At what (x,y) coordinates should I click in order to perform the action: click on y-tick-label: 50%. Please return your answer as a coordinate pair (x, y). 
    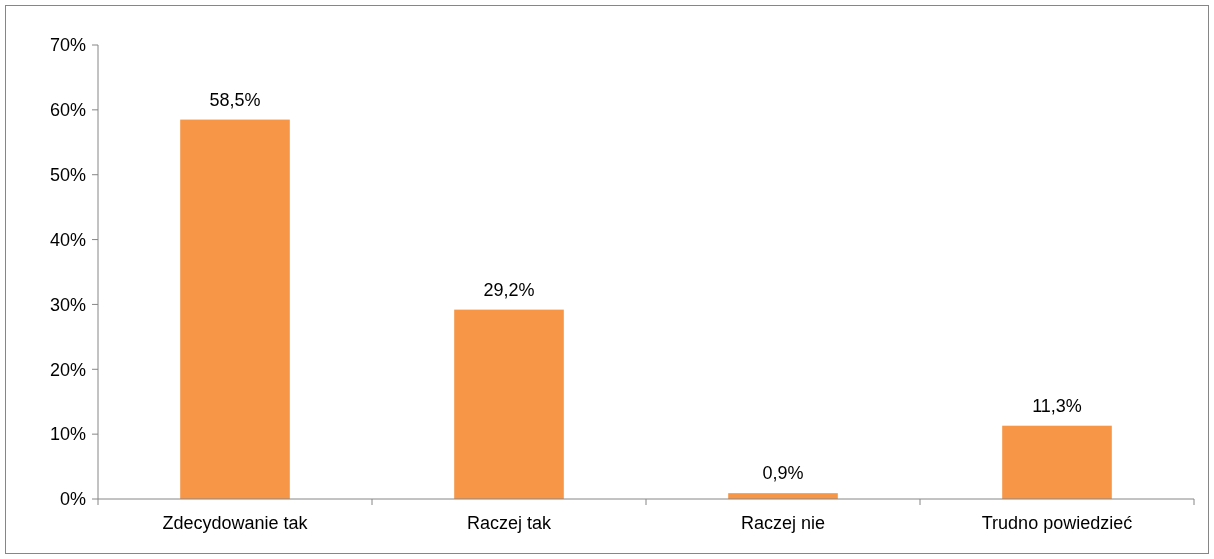
    Looking at the image, I should click on (67, 175).